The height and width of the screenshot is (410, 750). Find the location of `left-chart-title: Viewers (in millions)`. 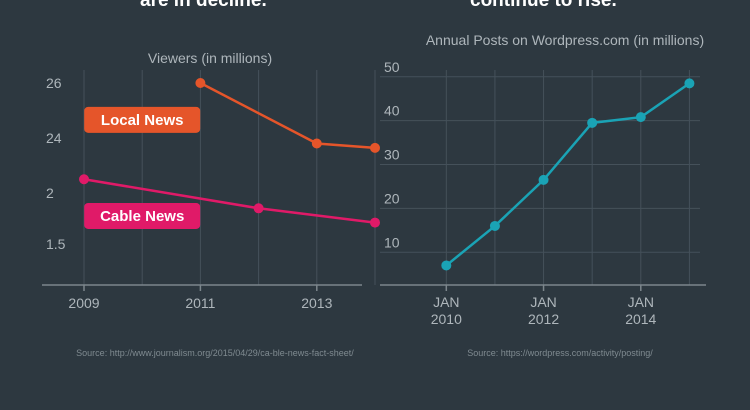

left-chart-title: Viewers (in millions) is located at coordinates (210, 58).